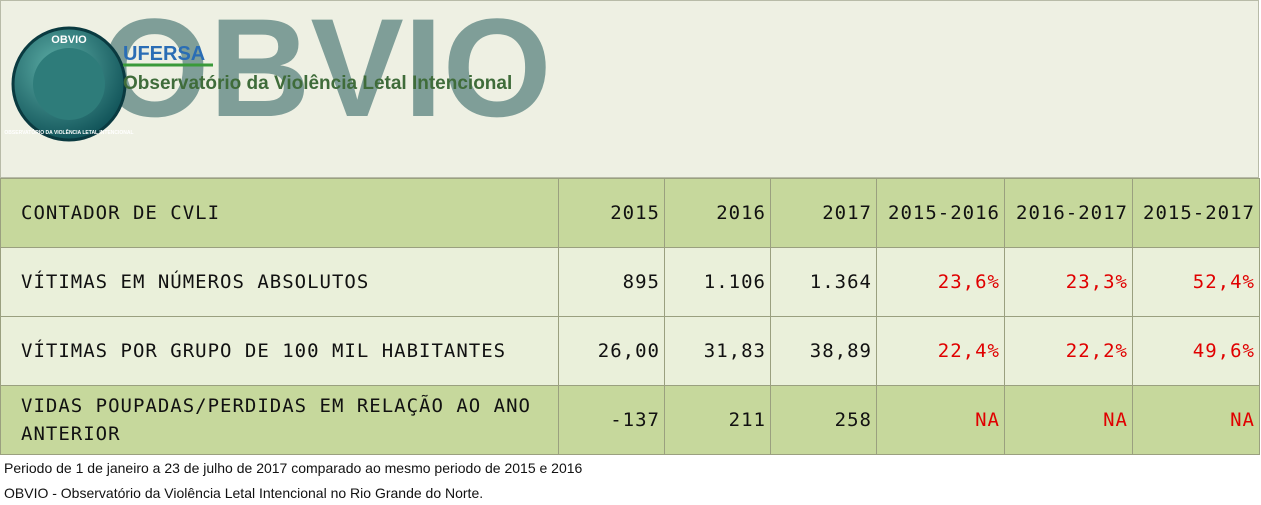 The height and width of the screenshot is (505, 1261). Describe the element at coordinates (611, 351) in the screenshot. I see `table-cell: 26,00` at that location.